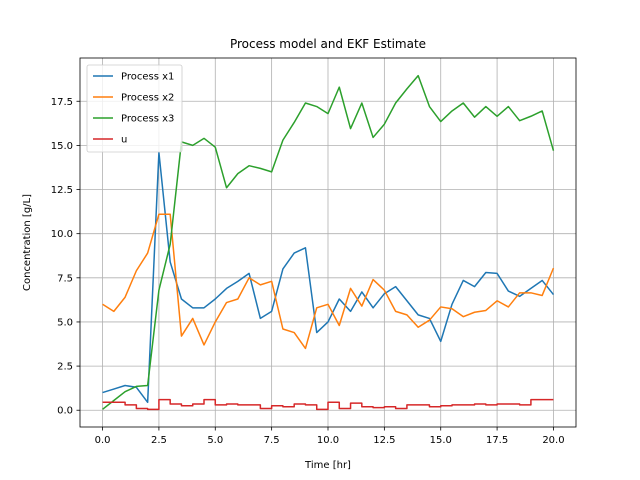 This screenshot has height=480, width=640. I want to click on x-tick-label: 12.5, so click(384, 440).